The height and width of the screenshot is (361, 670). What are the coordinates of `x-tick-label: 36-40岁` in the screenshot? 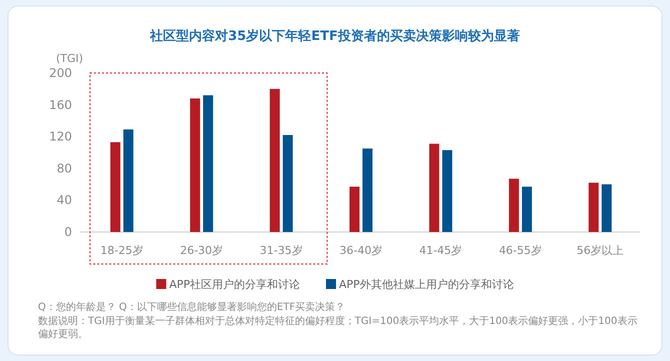 It's located at (361, 250).